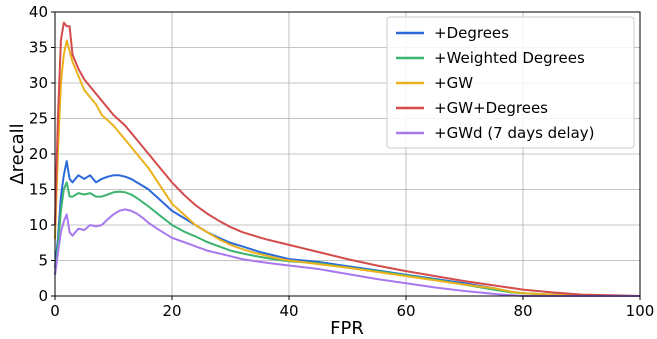  What do you see at coordinates (38, 12) in the screenshot?
I see `y-tick-label: 40` at bounding box center [38, 12].